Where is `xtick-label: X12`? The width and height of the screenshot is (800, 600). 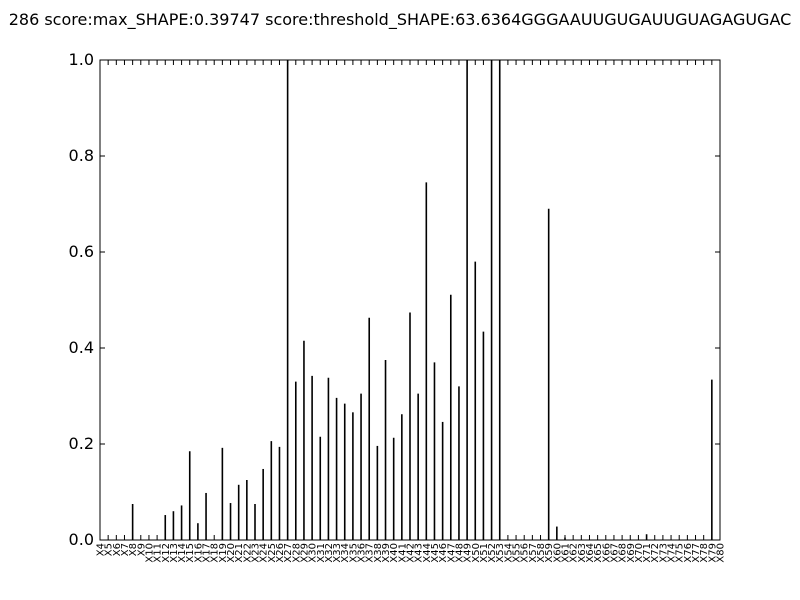
xtick-label: X12 is located at coordinates (166, 553).